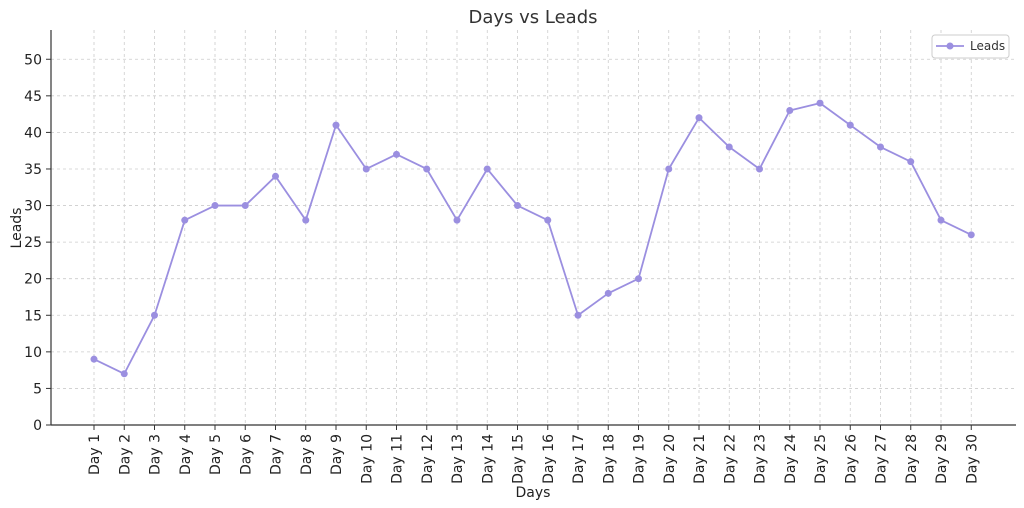 This screenshot has height=508, width=1024. What do you see at coordinates (533, 493) in the screenshot?
I see `x-axis-label: Days` at bounding box center [533, 493].